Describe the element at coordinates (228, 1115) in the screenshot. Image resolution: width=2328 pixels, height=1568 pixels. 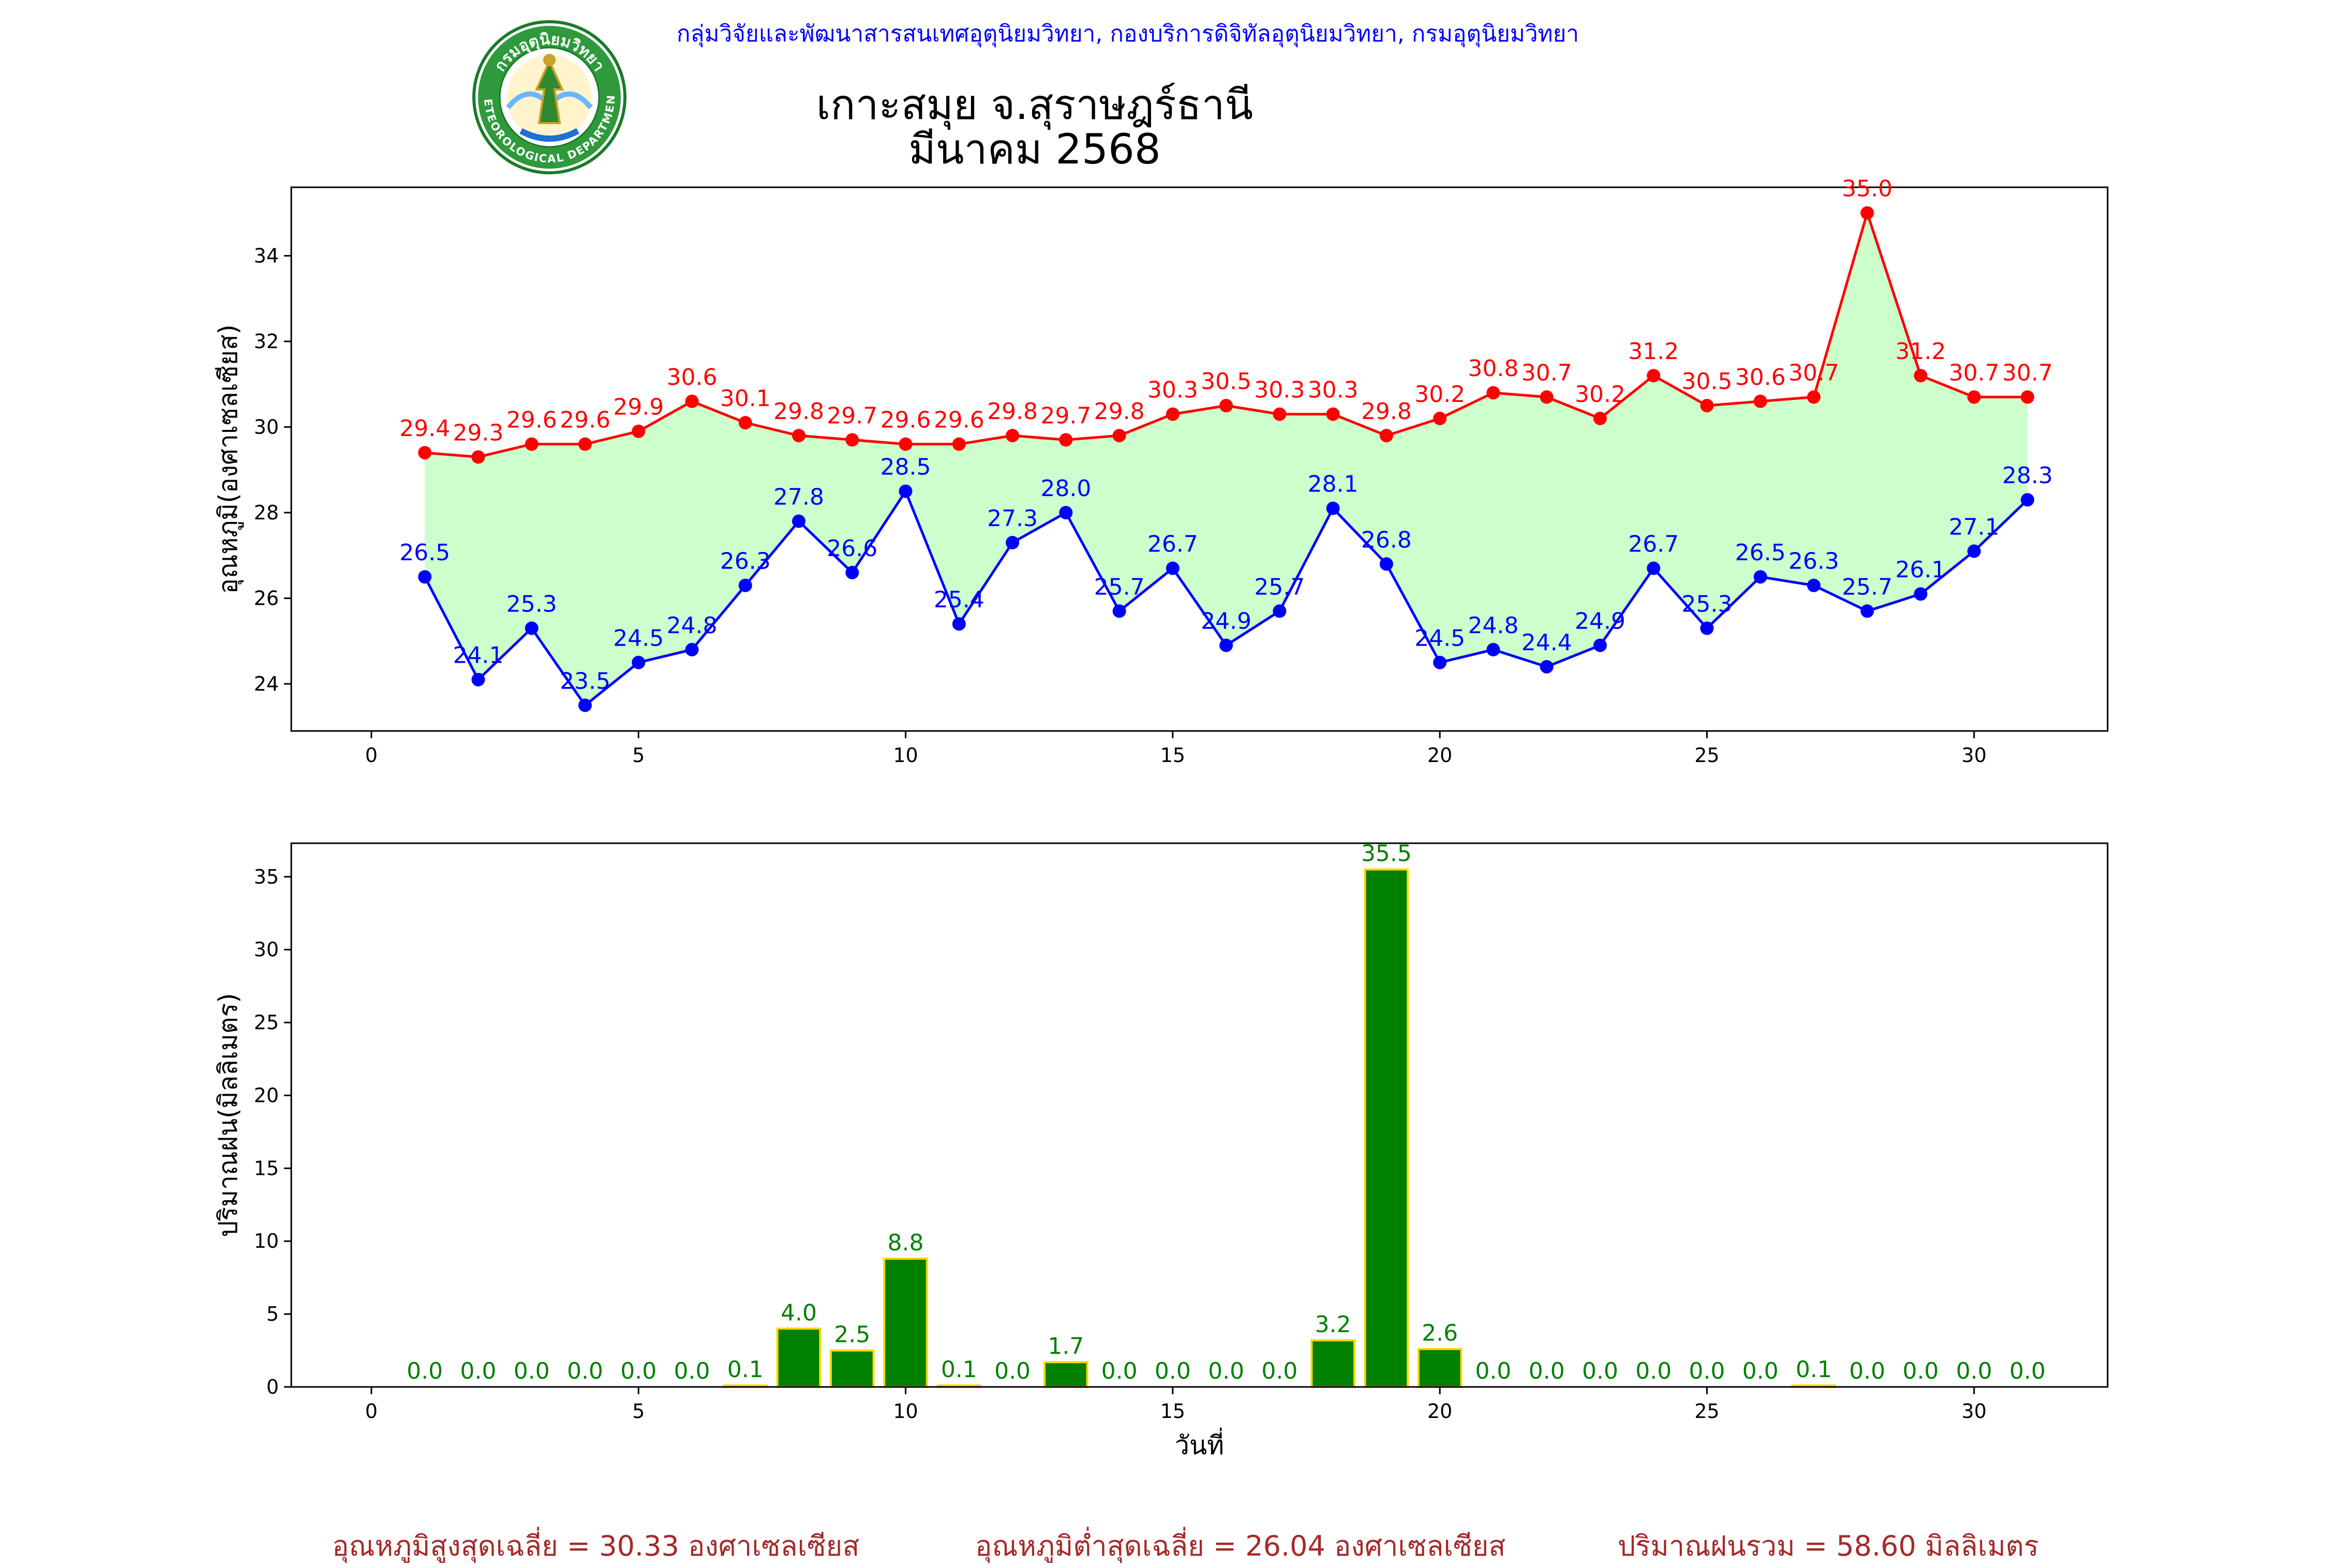
I see `y-axis-label: ปริมาณฝน(มิลลิเมตร)` at that location.